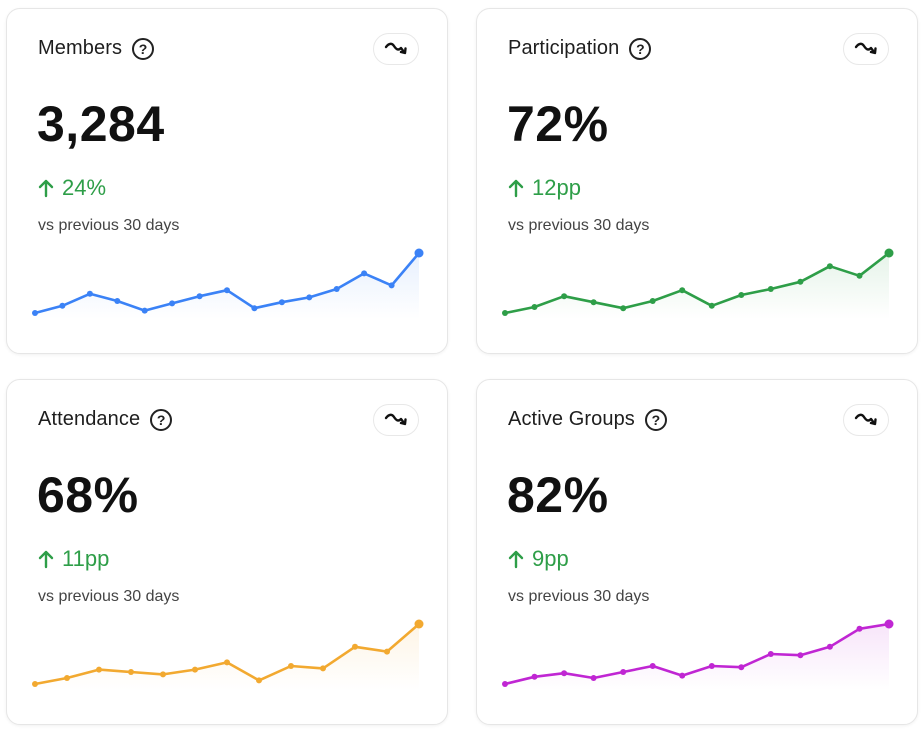  Describe the element at coordinates (84, 187) in the screenshot. I see `delta-value: 24%` at that location.